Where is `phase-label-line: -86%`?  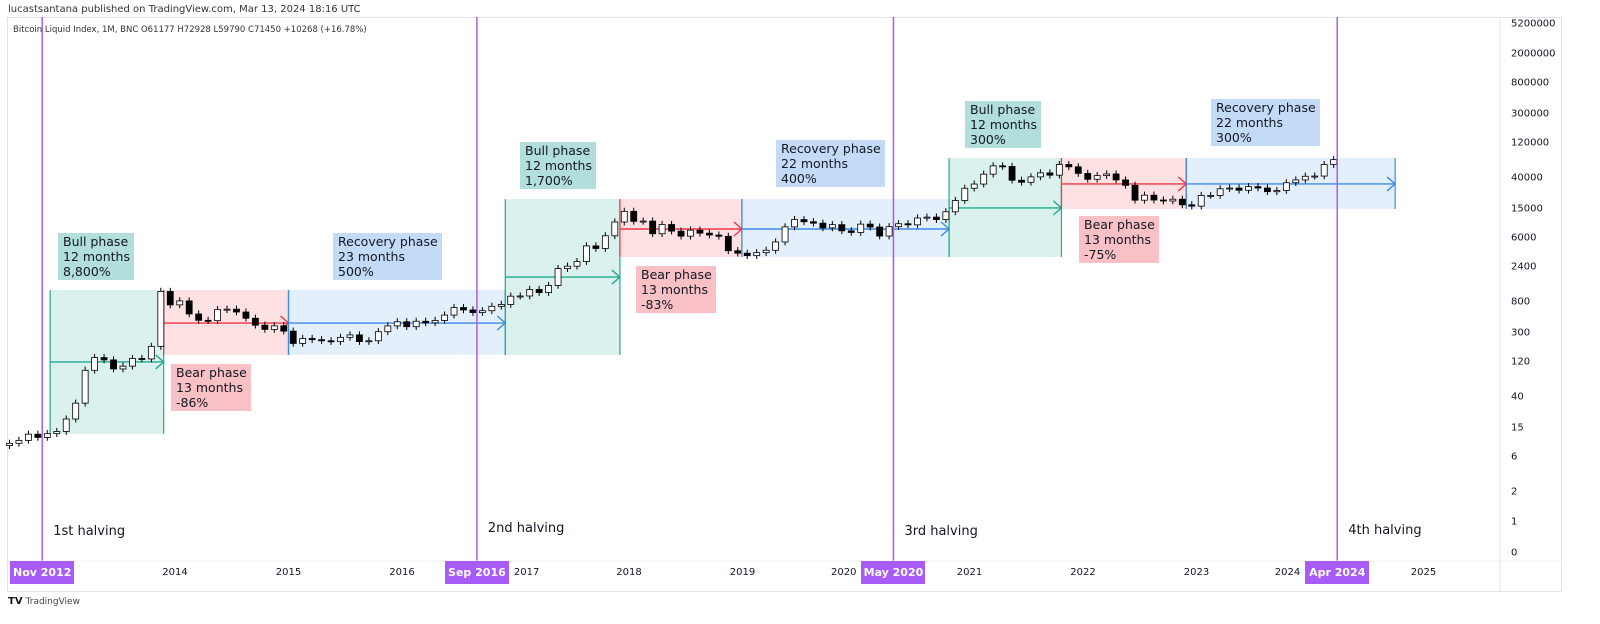
phase-label-line: -86% is located at coordinates (192, 402).